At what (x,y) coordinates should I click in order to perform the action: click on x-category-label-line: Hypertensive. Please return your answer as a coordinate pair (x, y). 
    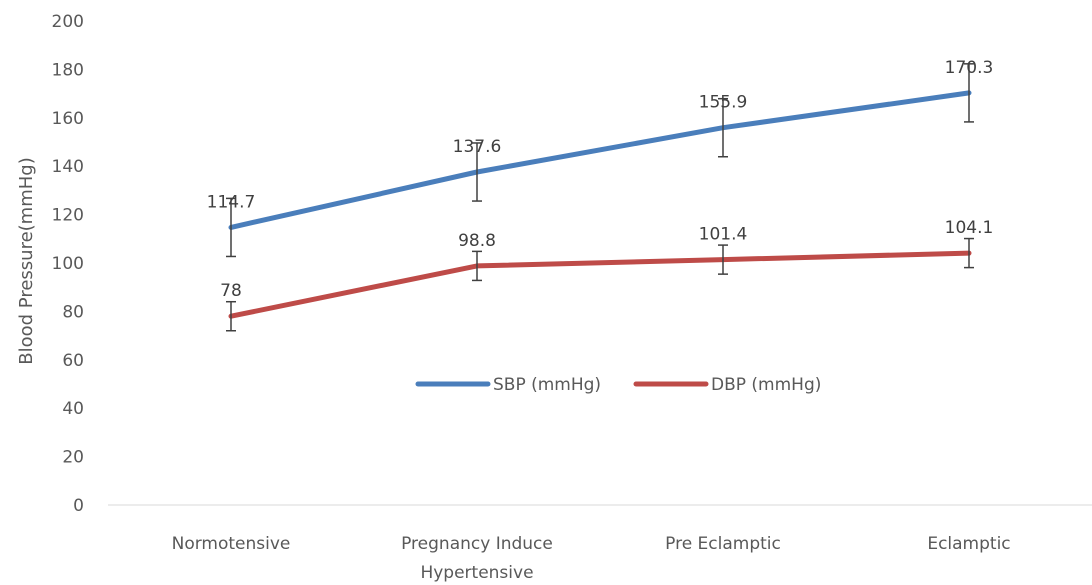
    Looking at the image, I should click on (476, 573).